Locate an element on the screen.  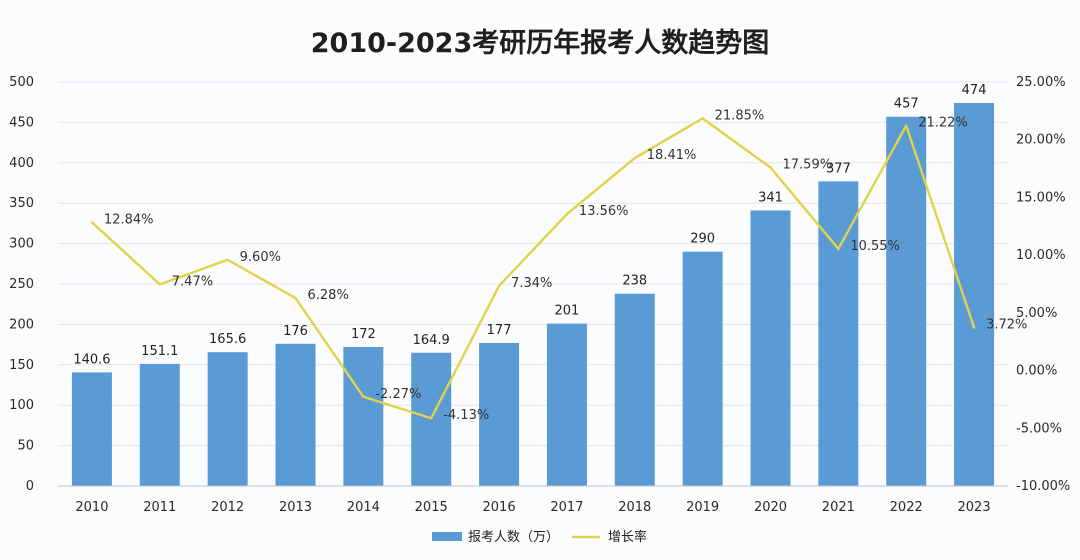
growth-value-label: 9.60% is located at coordinates (260, 257).